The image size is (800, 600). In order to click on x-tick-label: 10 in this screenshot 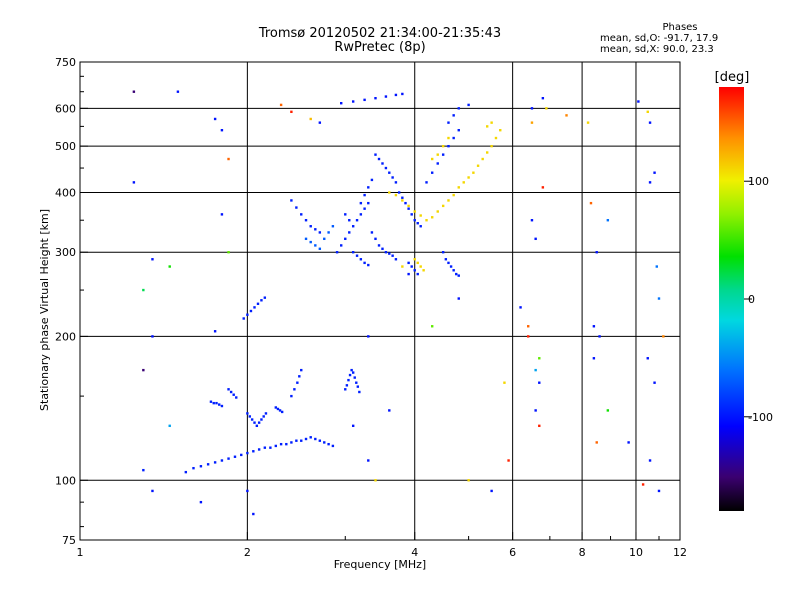, I will do `click(636, 552)`.